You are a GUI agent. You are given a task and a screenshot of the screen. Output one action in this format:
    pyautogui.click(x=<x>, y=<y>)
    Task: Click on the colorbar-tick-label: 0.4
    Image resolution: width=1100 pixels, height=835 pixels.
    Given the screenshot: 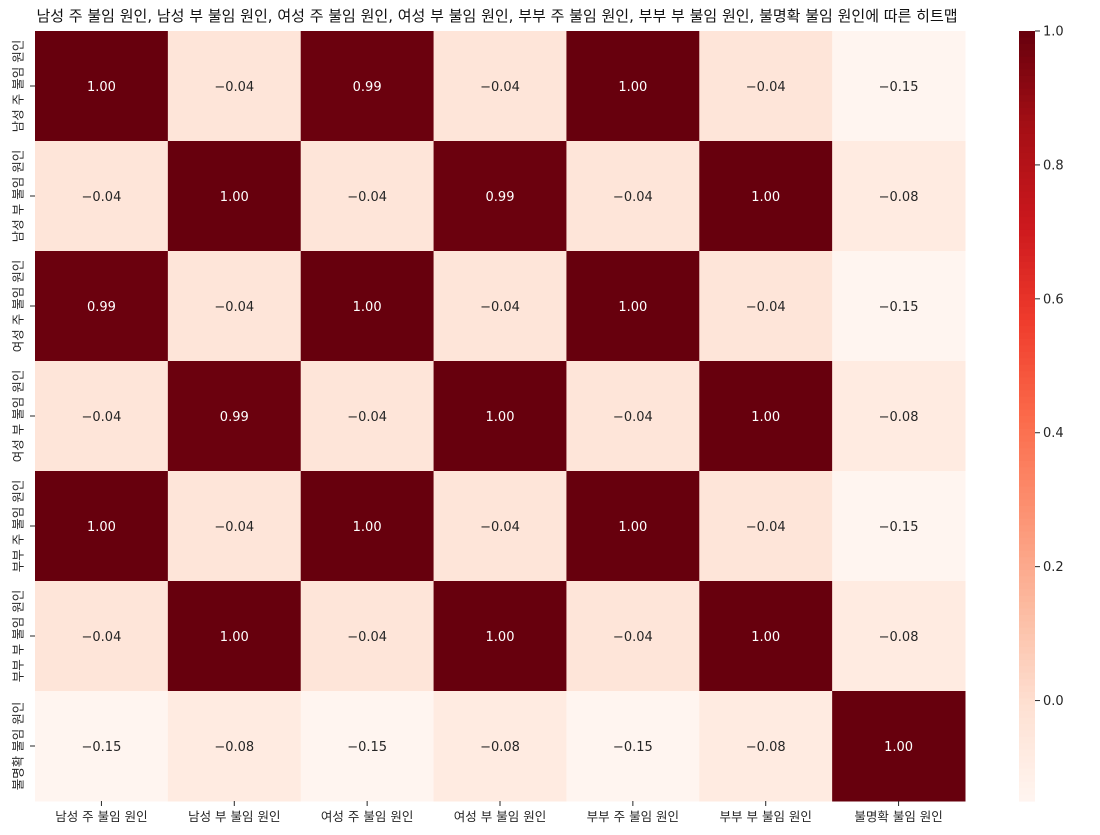 What is the action you would take?
    pyautogui.click(x=1053, y=433)
    